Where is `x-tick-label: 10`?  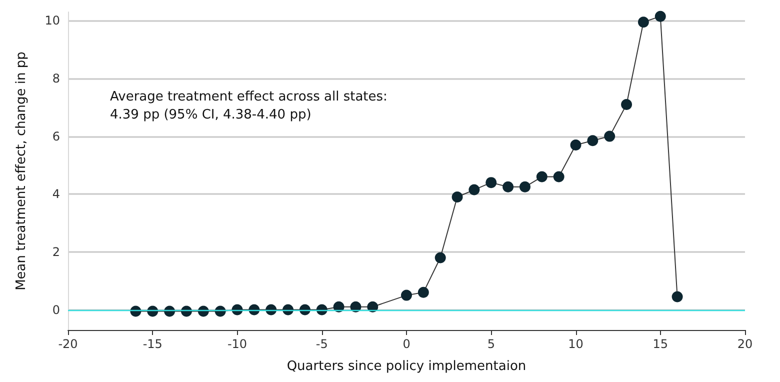 x-tick-label: 10 is located at coordinates (576, 344).